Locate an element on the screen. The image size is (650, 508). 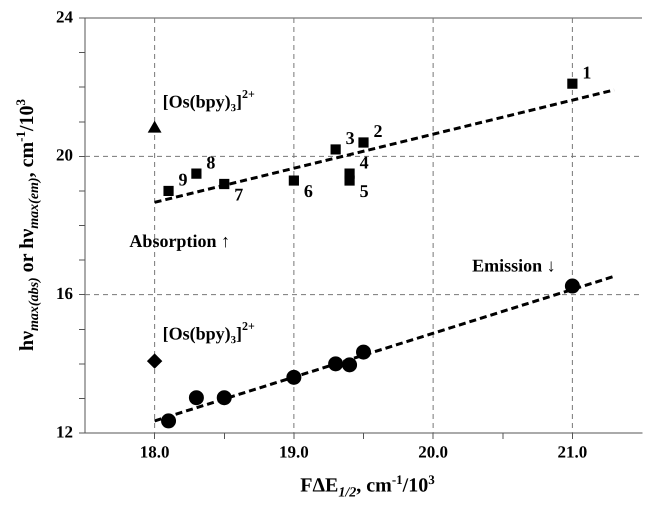
annotation: Absorption ↑ is located at coordinates (179, 240).